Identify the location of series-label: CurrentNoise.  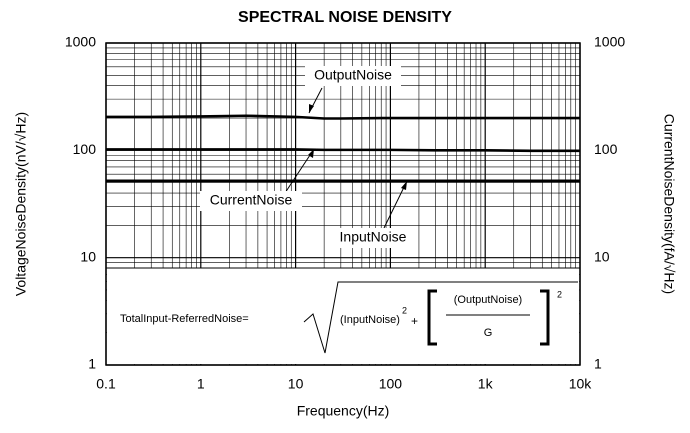
(251, 200).